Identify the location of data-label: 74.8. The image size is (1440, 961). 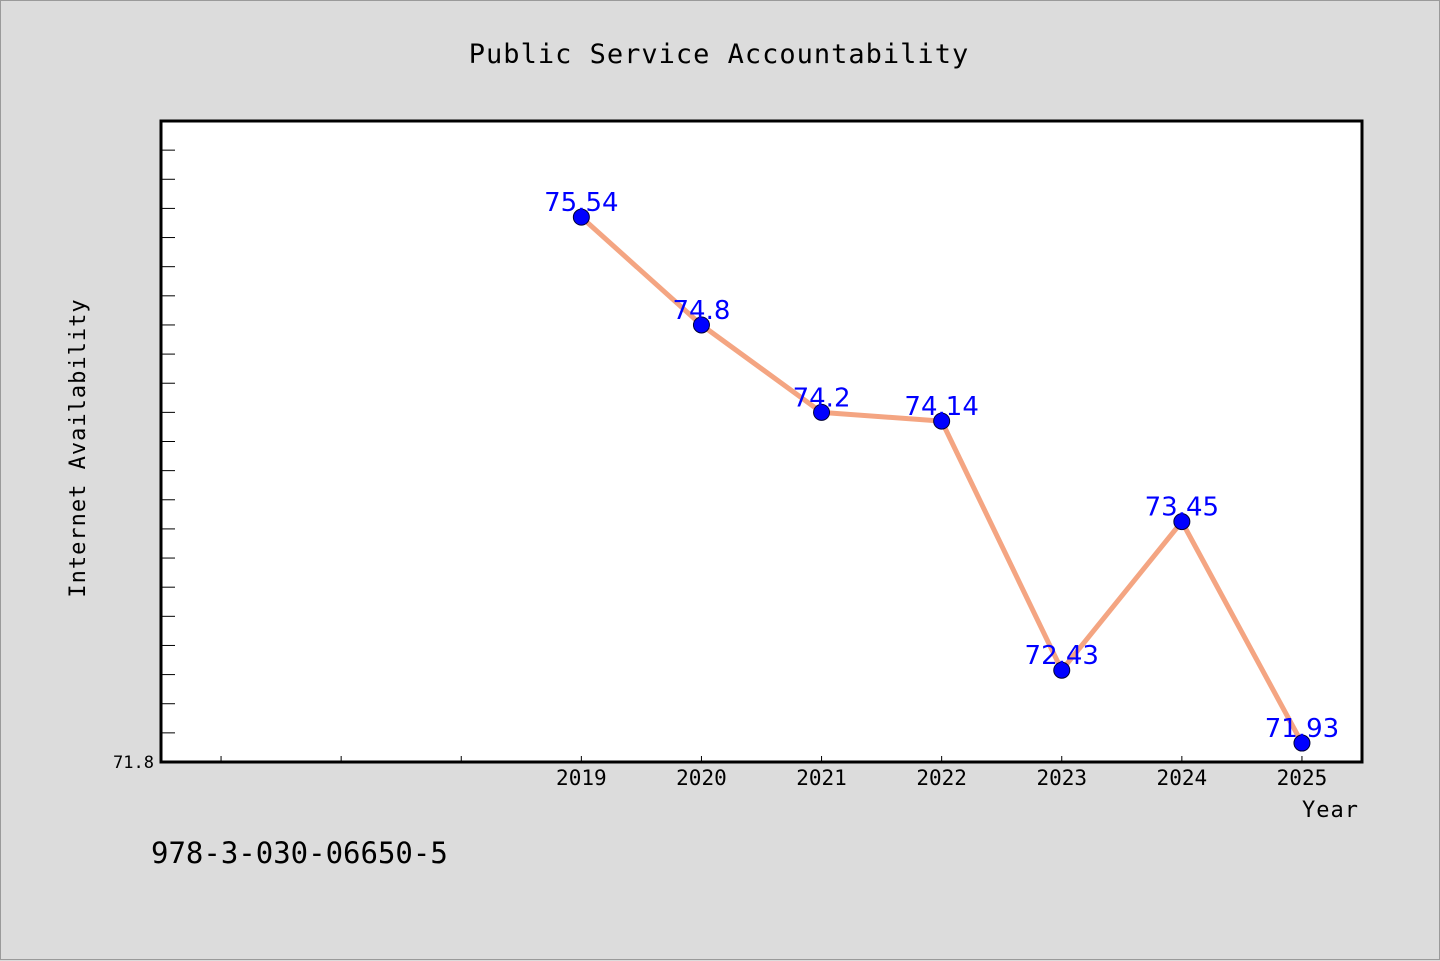
(702, 311).